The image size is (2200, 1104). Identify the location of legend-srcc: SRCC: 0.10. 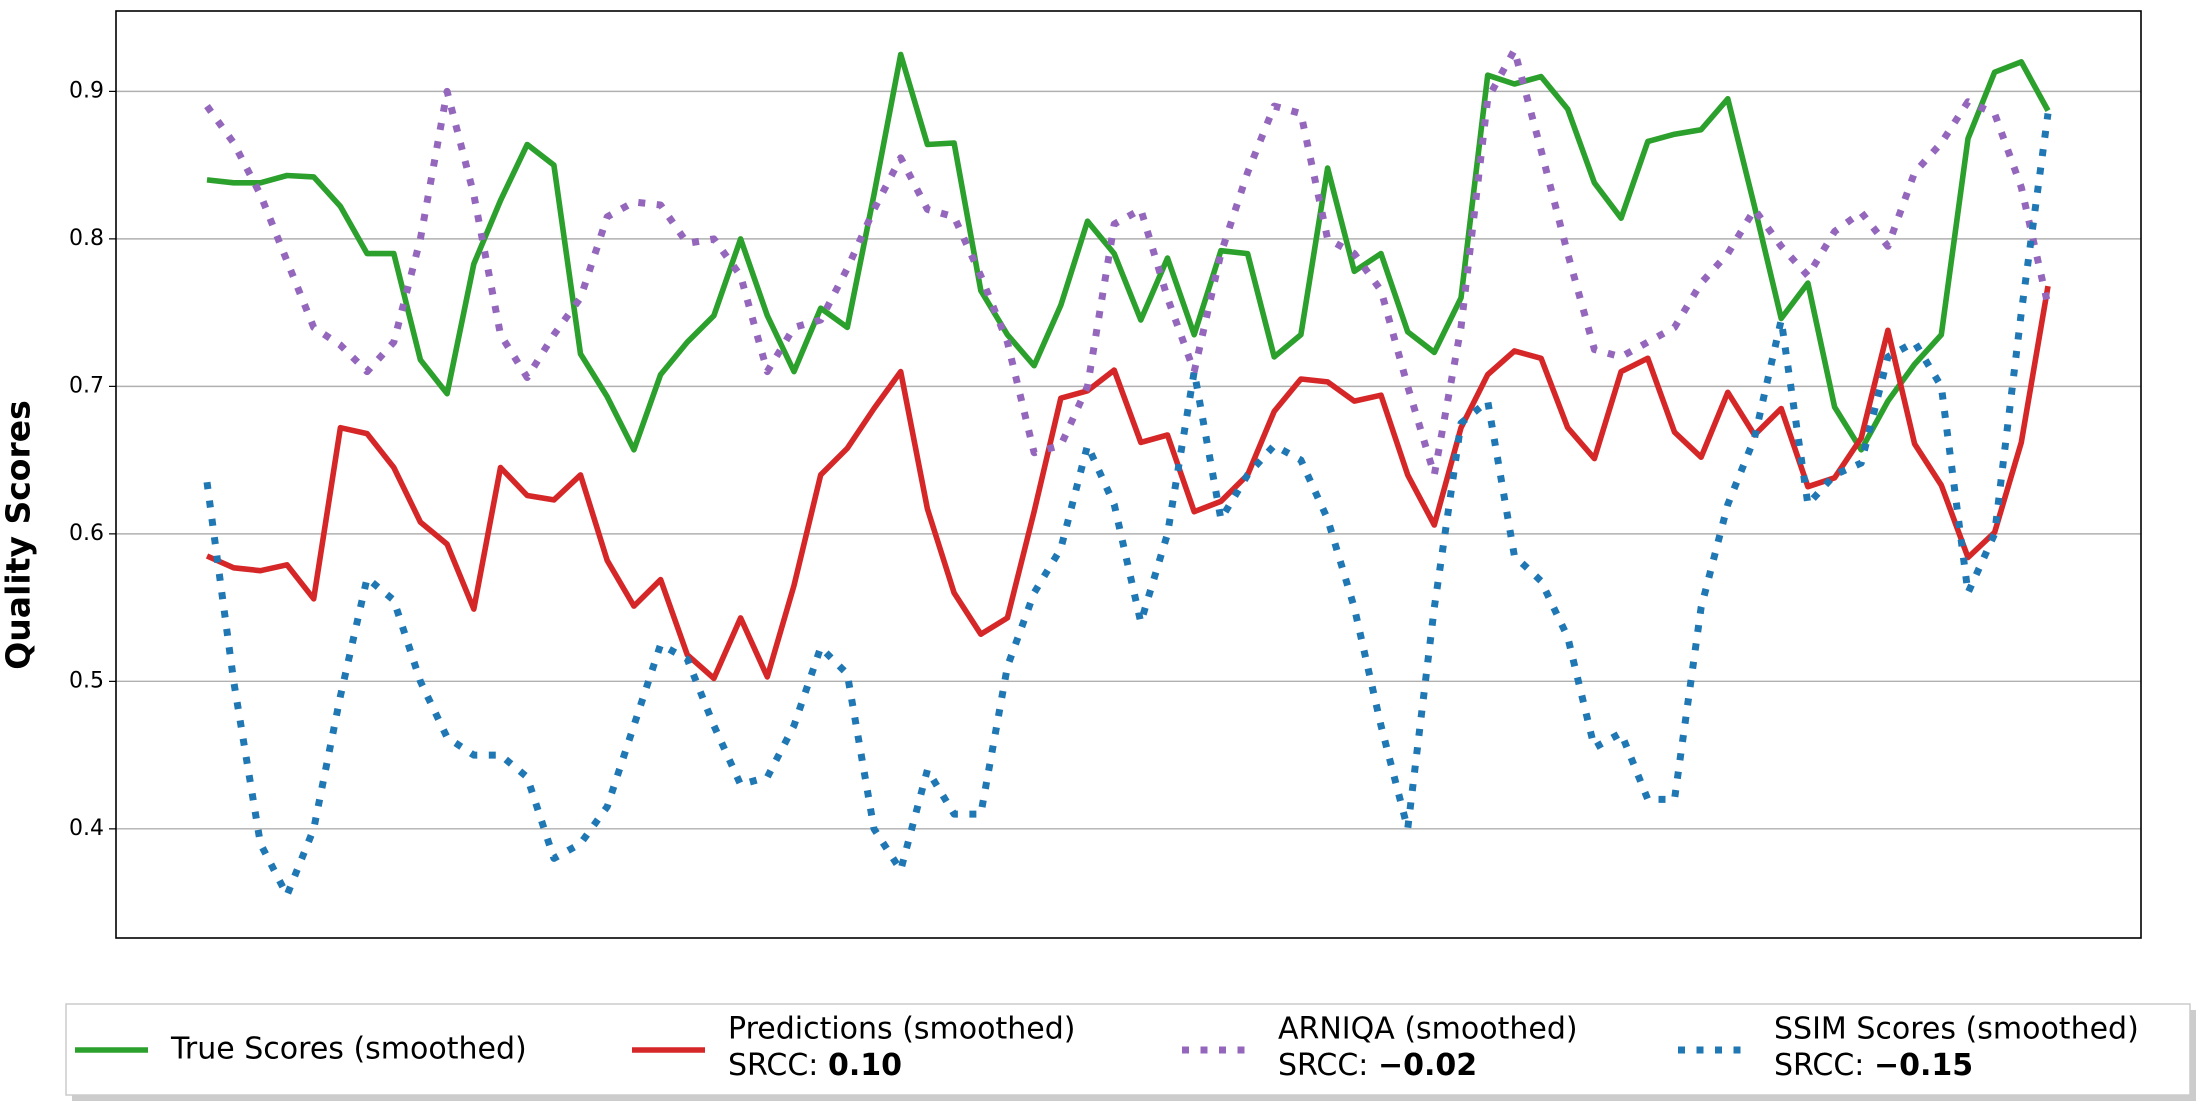
(815, 1065).